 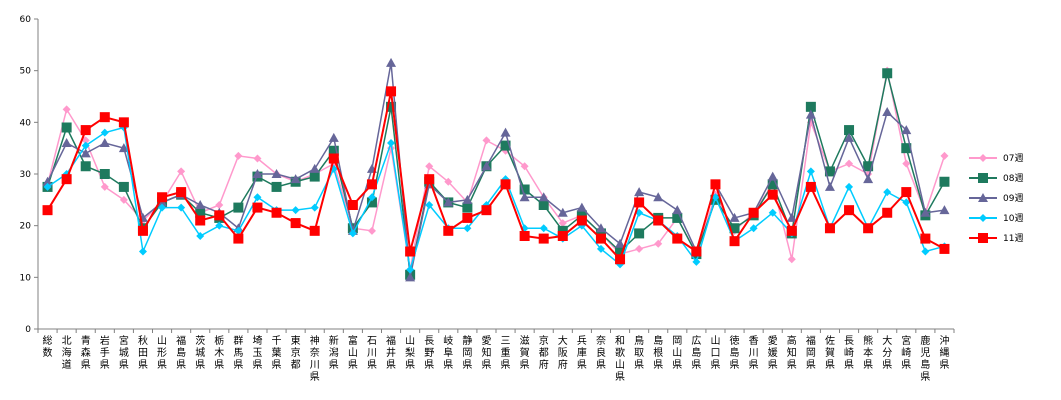 I want to click on x-category-label: 岡山県, so click(x=677, y=353).